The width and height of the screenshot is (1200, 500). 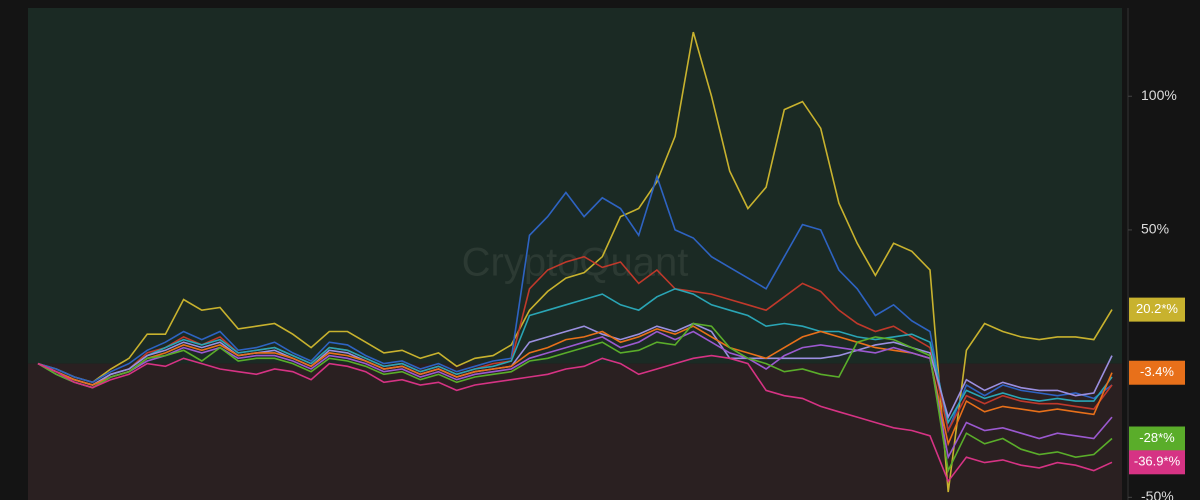 I want to click on end-label: -28*%, so click(x=1157, y=437).